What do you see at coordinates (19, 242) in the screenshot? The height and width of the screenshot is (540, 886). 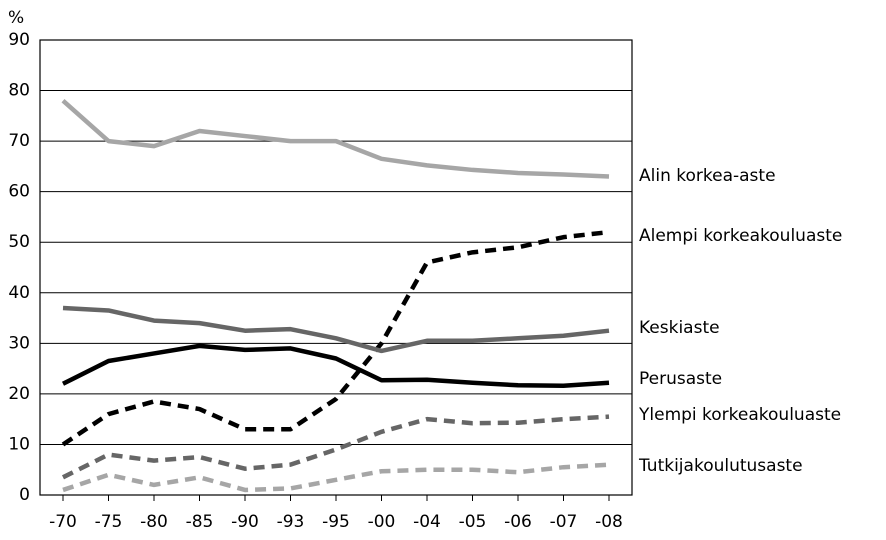 I see `y-tick-label: 50` at bounding box center [19, 242].